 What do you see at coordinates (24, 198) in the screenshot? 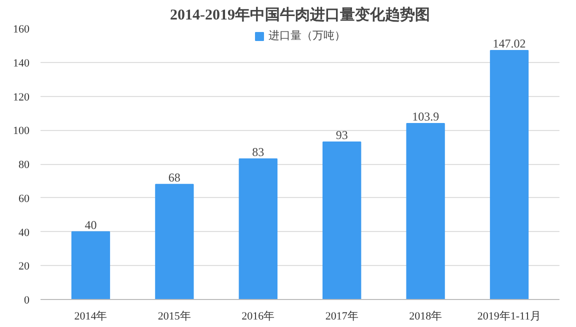
I see `y-tick-label: 60` at bounding box center [24, 198].